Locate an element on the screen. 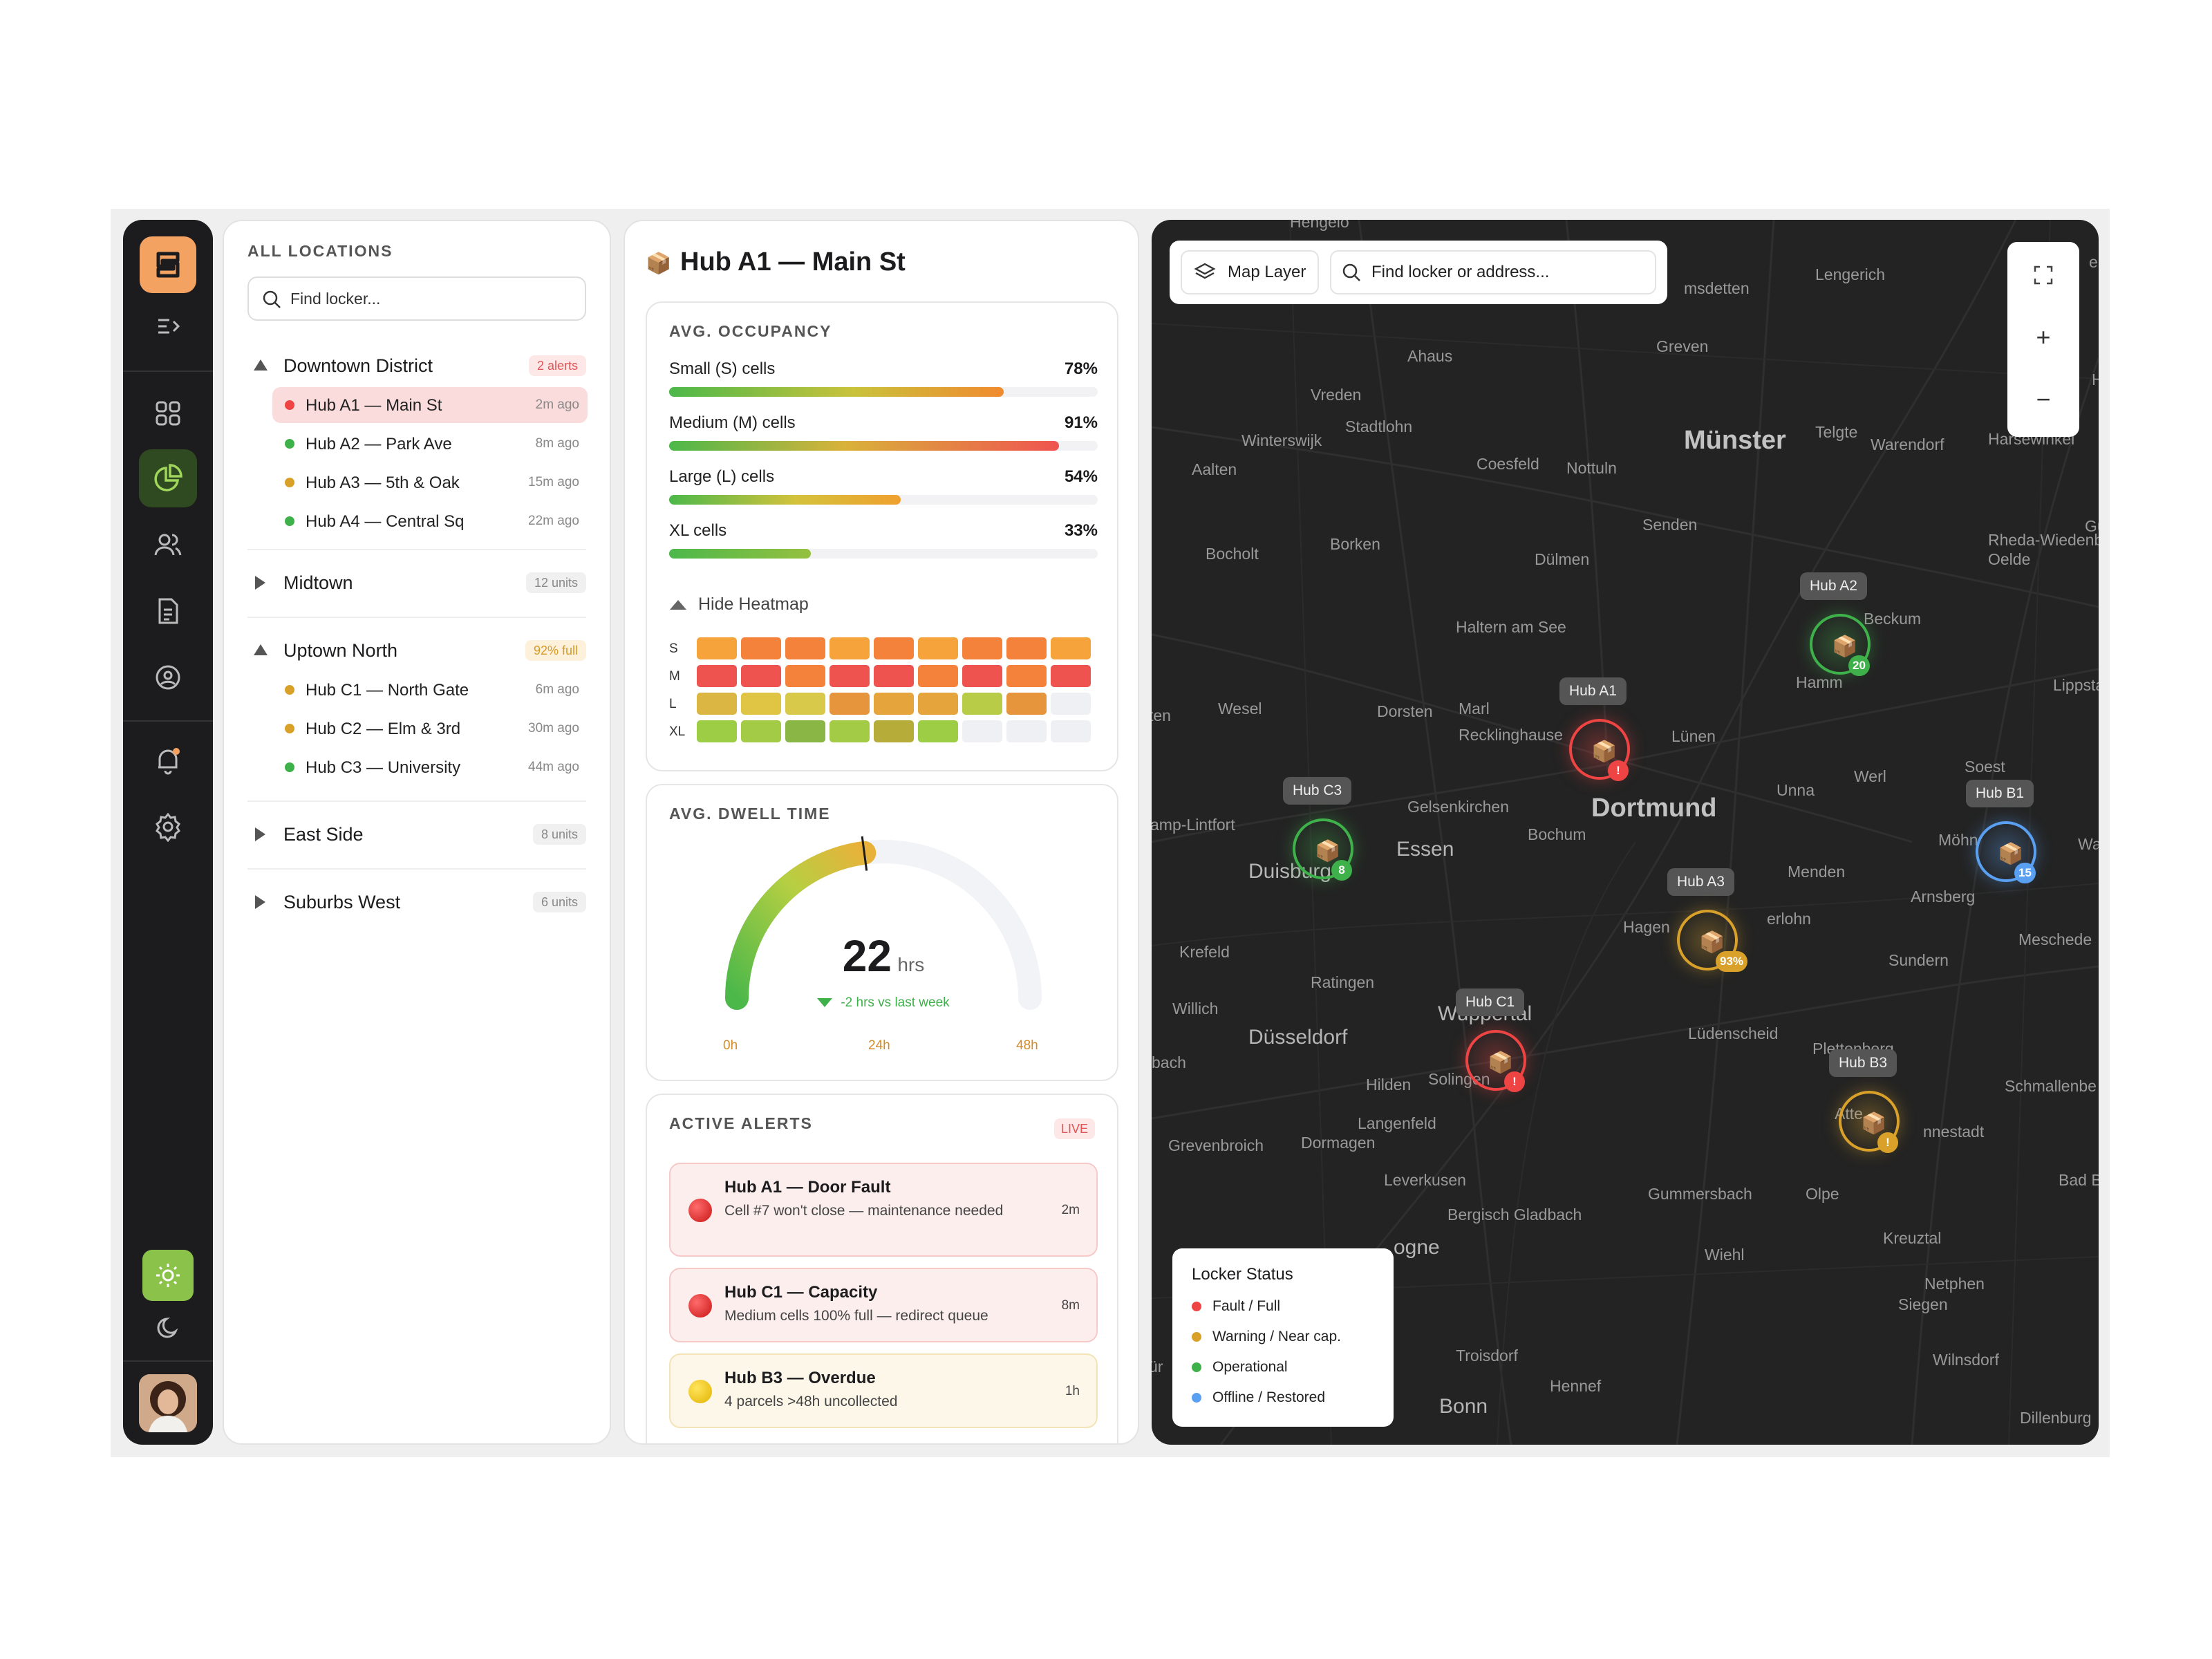  list-item-hub-a4: Hub A4 — Central Sq 22m ago is located at coordinates (430, 521).